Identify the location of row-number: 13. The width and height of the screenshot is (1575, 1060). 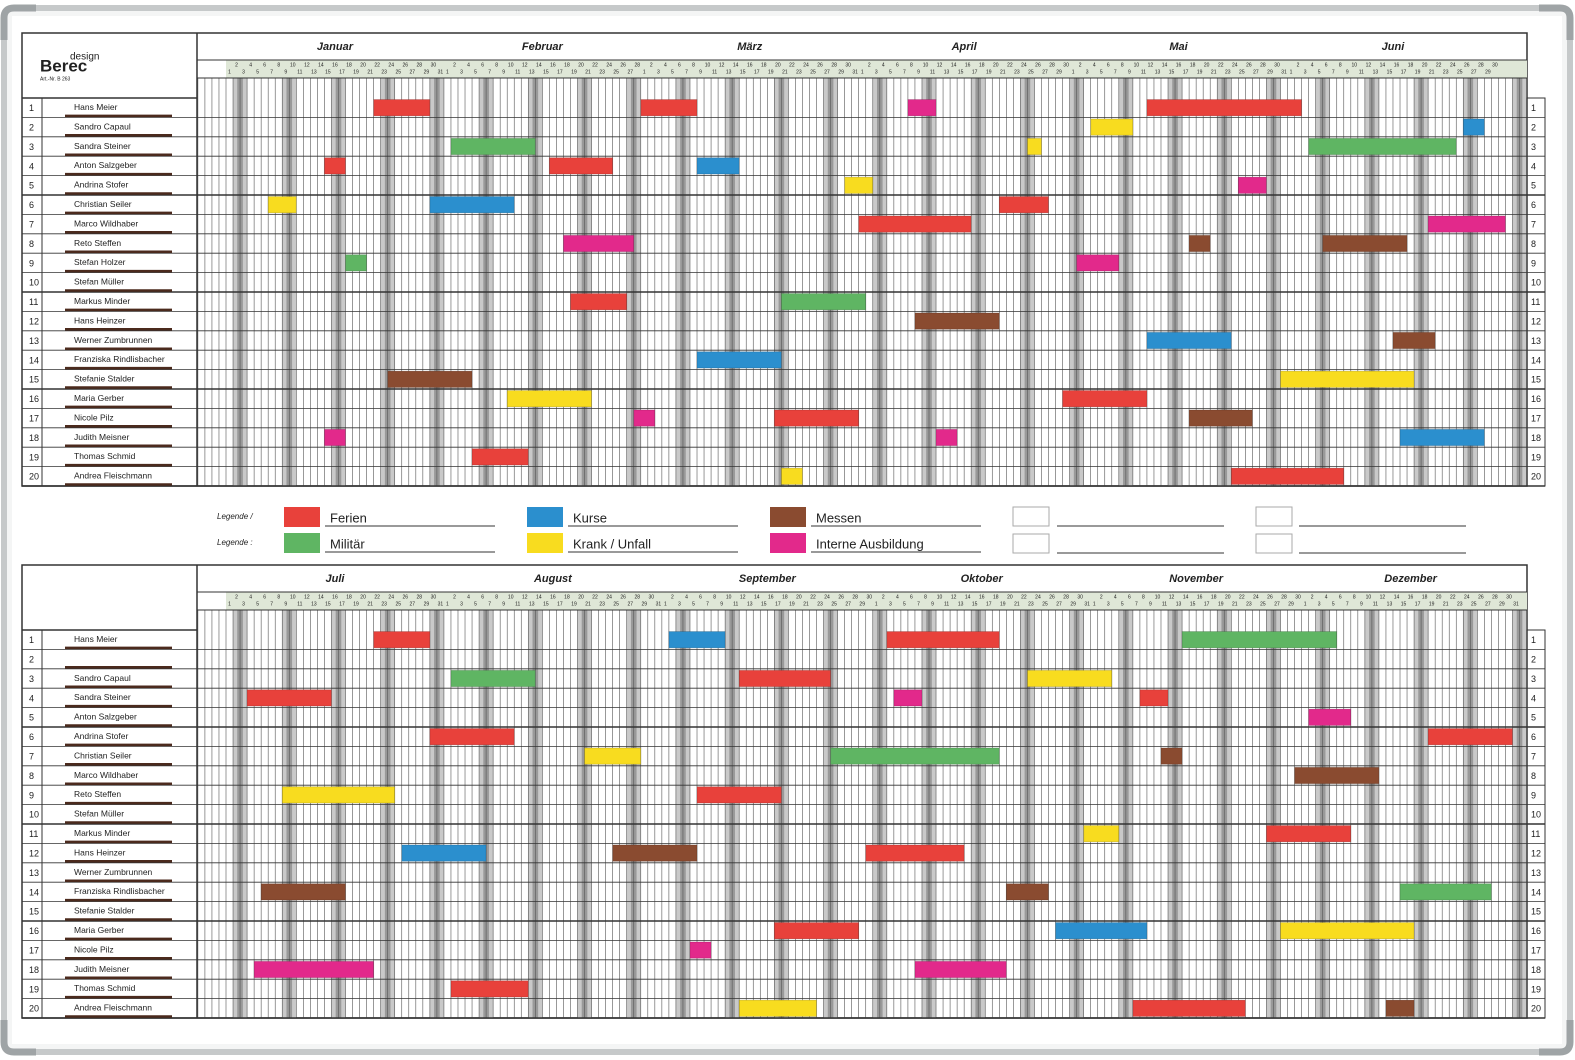
(34, 873).